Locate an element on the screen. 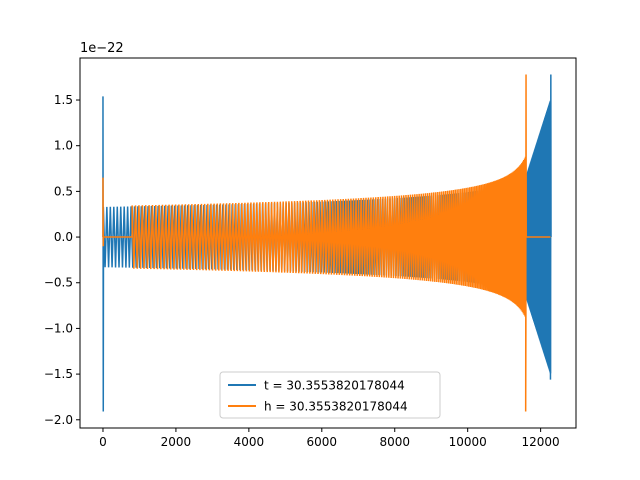 This screenshot has height=480, width=640. y-tick-label: 1.0 is located at coordinates (63, 146).